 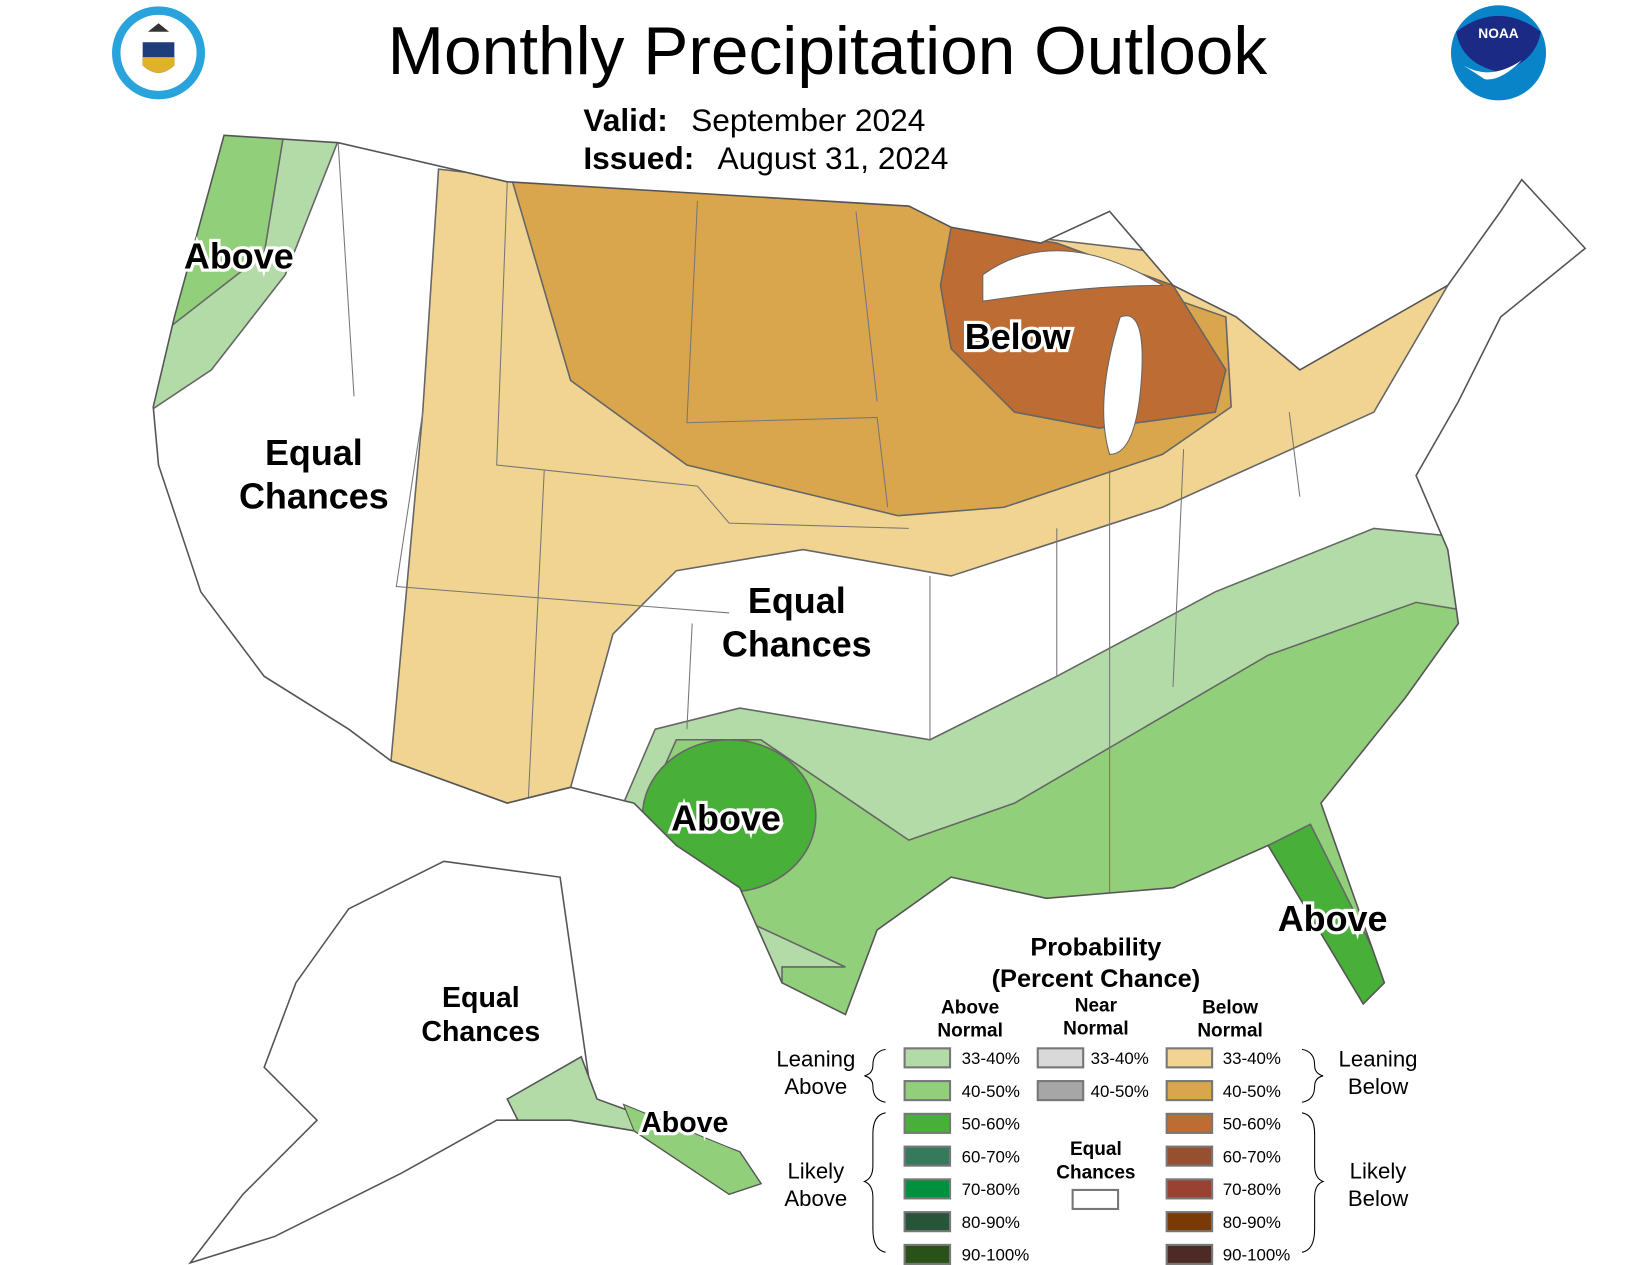 What do you see at coordinates (1378, 1058) in the screenshot?
I see `leaning-below-1: Leaning` at bounding box center [1378, 1058].